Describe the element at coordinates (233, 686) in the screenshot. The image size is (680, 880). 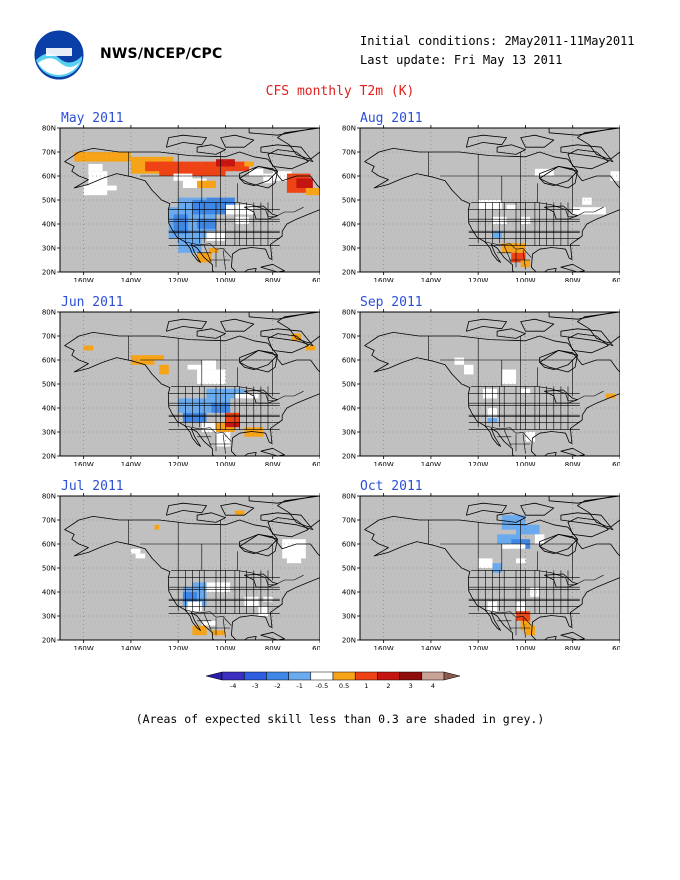
I see `colorbar-label: -4` at that location.